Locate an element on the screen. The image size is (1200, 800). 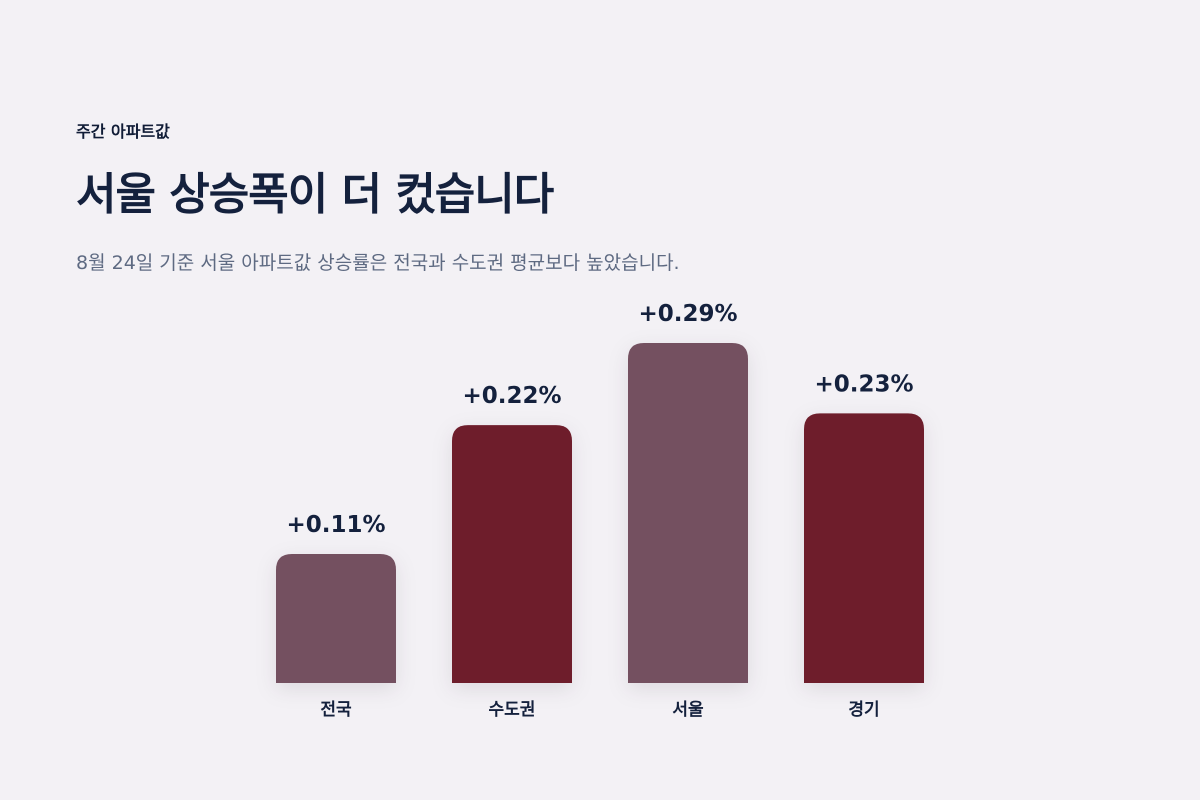
category-label-0: 전국 is located at coordinates (336, 710).